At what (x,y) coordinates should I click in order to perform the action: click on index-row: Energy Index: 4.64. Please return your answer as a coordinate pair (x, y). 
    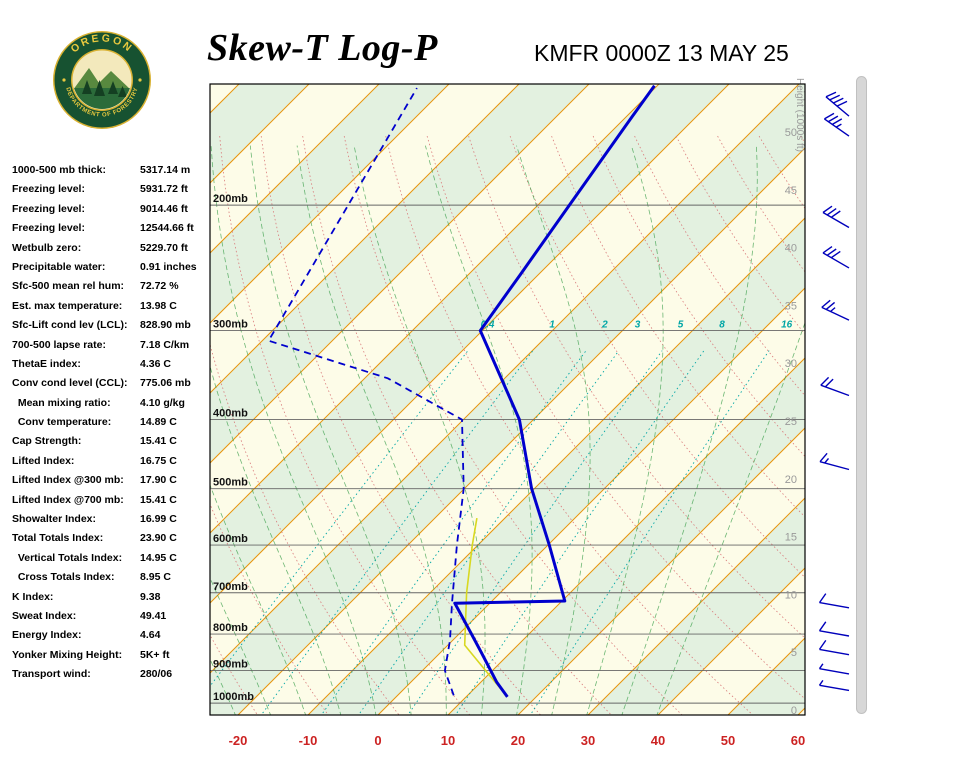
    Looking at the image, I should click on (117, 635).